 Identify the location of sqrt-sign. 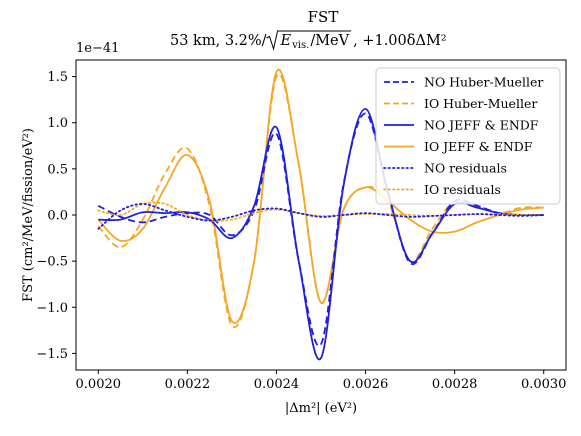
(309, 40).